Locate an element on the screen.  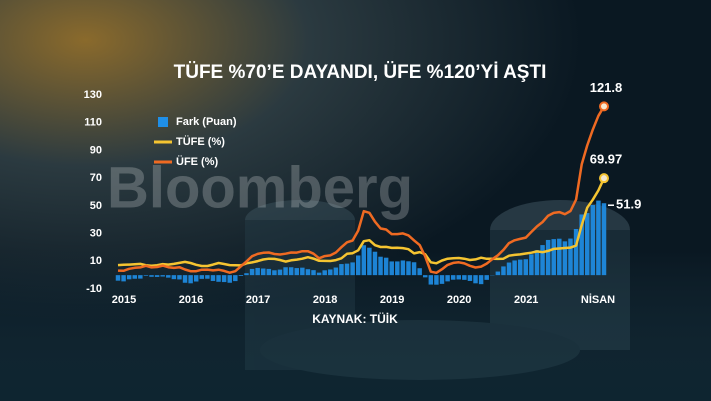
x-tick-label: 2019 is located at coordinates (392, 300).